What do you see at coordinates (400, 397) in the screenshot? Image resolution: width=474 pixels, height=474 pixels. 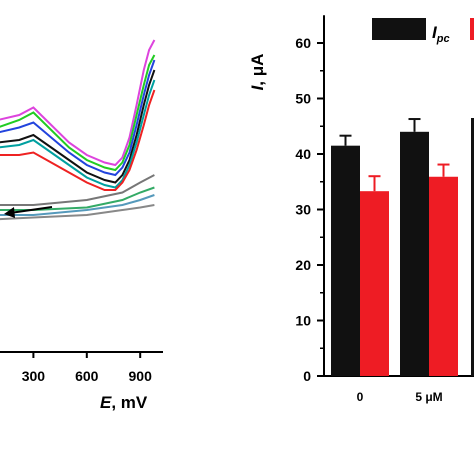 I see `bar-x-tick-labels: 0 5 μM` at bounding box center [400, 397].